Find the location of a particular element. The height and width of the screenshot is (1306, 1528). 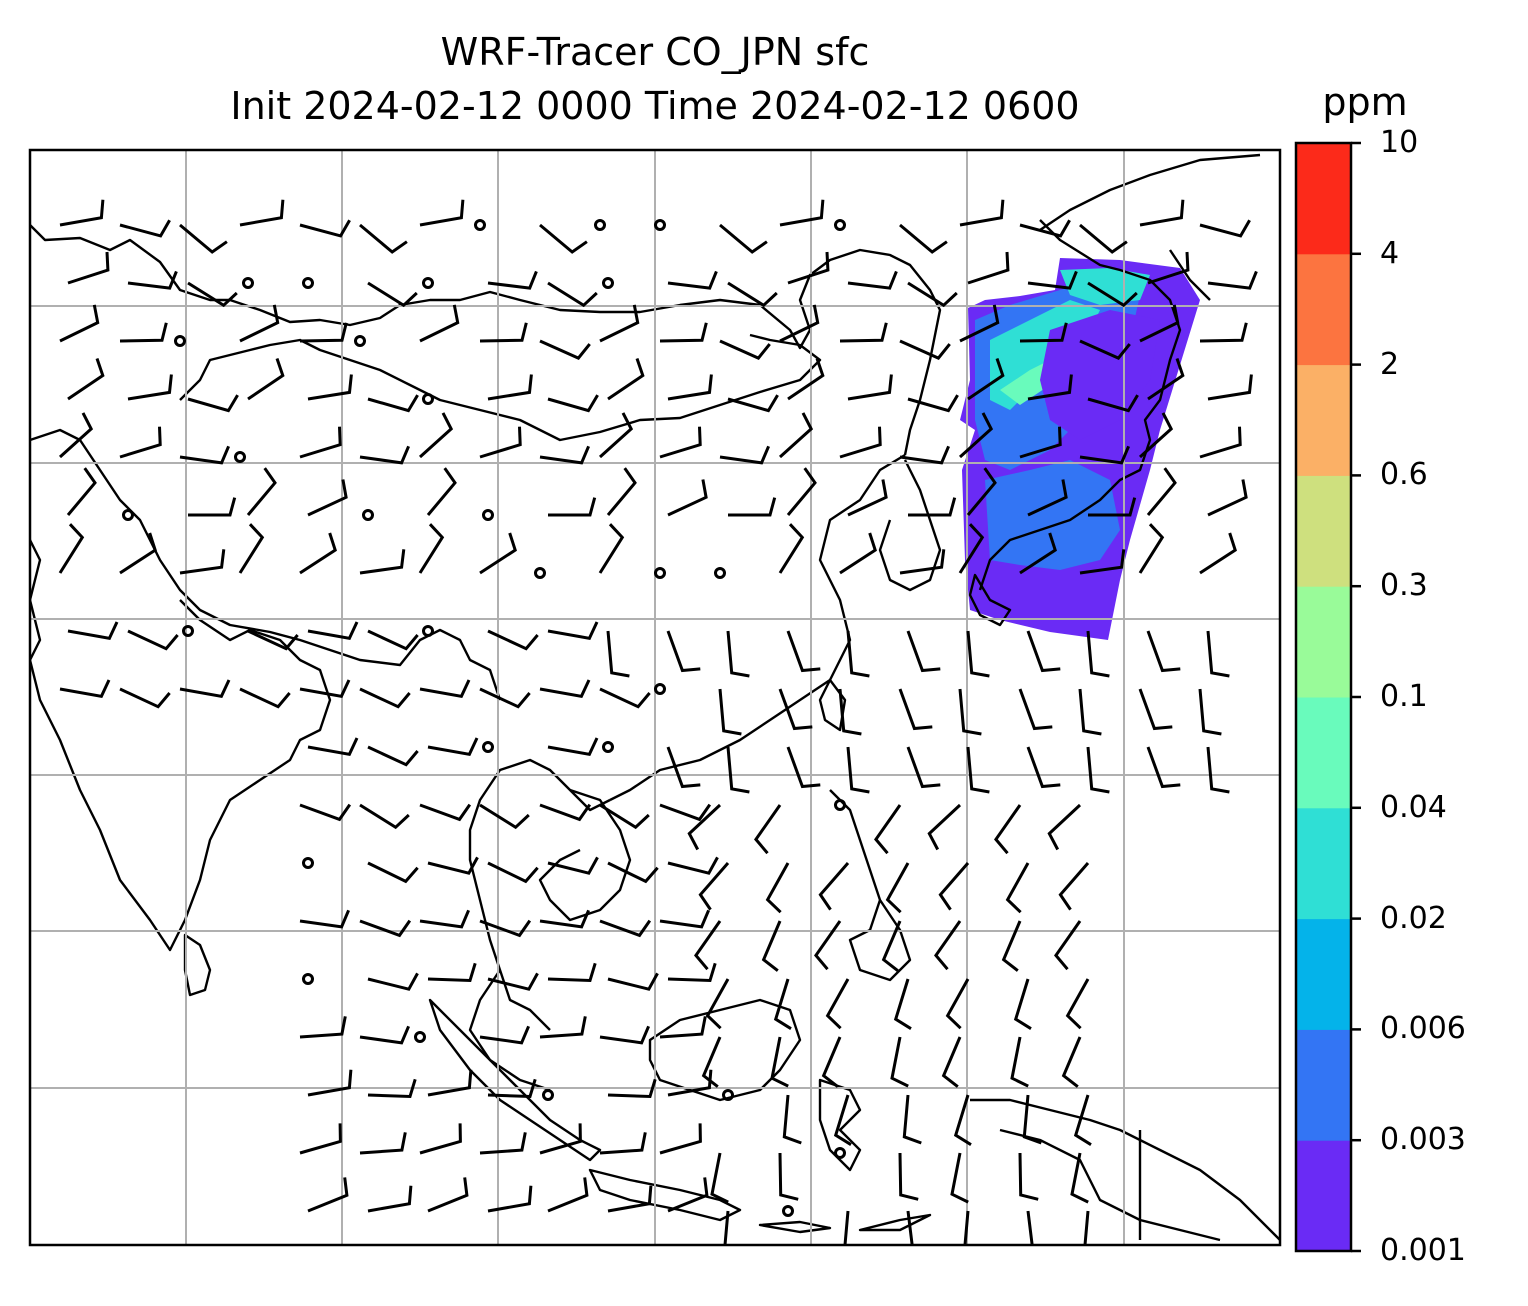

colorbar is located at coordinates (1328, 697).